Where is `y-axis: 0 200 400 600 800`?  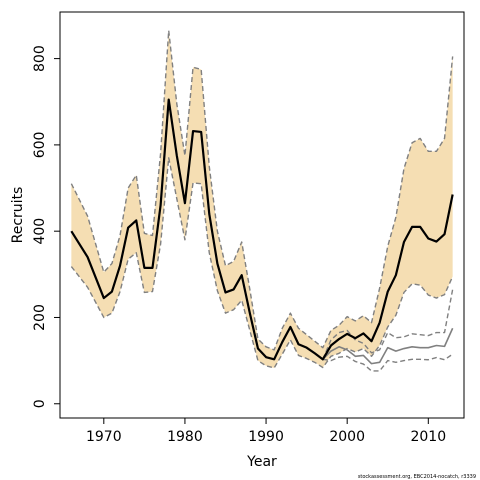 y-axis: 0 200 400 600 800 is located at coordinates (46, 226).